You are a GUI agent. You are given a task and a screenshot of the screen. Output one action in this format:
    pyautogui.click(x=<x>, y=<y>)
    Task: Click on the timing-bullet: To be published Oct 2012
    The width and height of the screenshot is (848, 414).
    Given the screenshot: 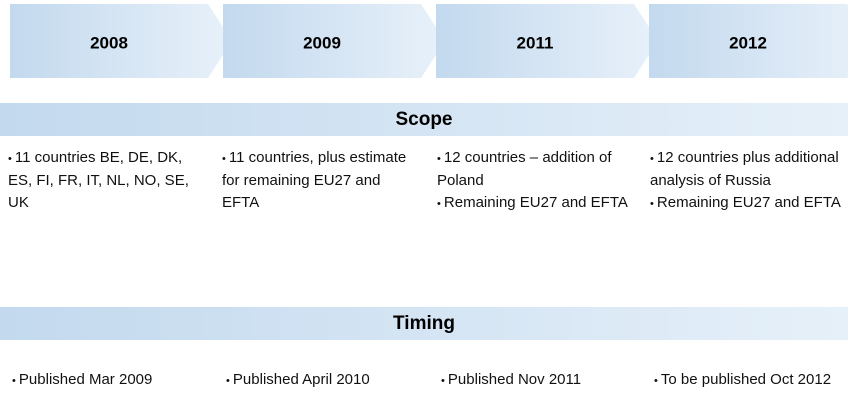 What is the action you would take?
    pyautogui.click(x=751, y=380)
    